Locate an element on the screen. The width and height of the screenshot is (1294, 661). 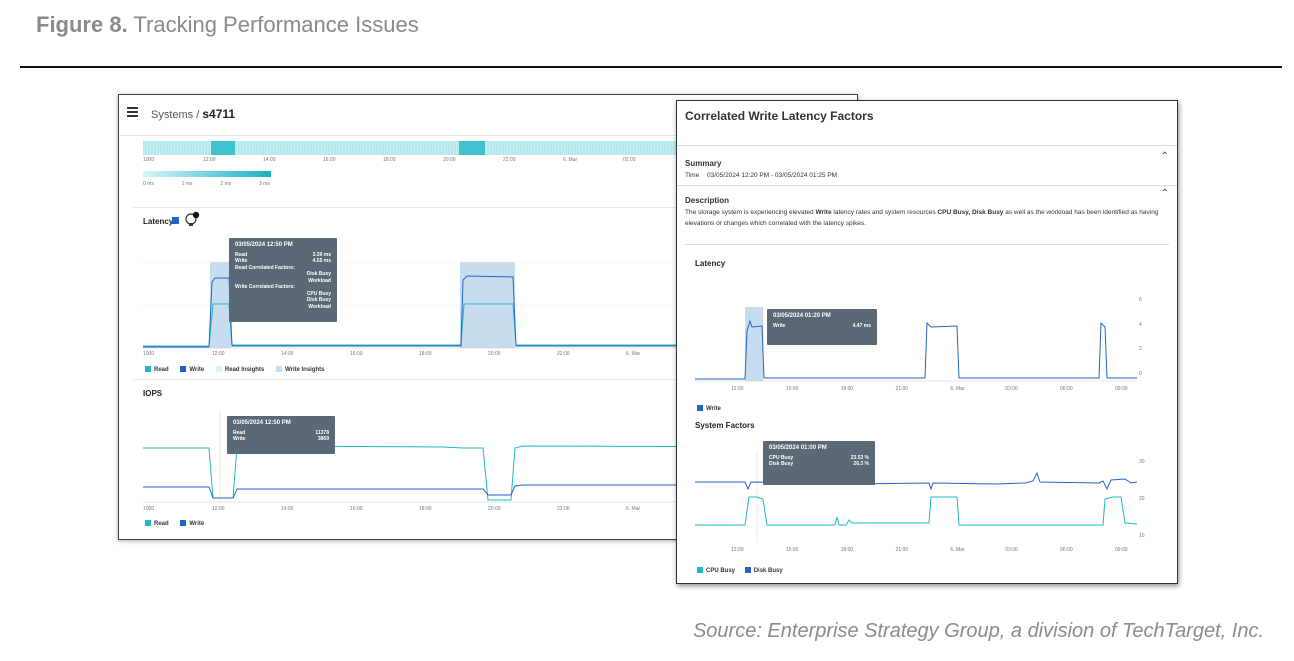
latency-panel-title: Latency is located at coordinates (158, 221).